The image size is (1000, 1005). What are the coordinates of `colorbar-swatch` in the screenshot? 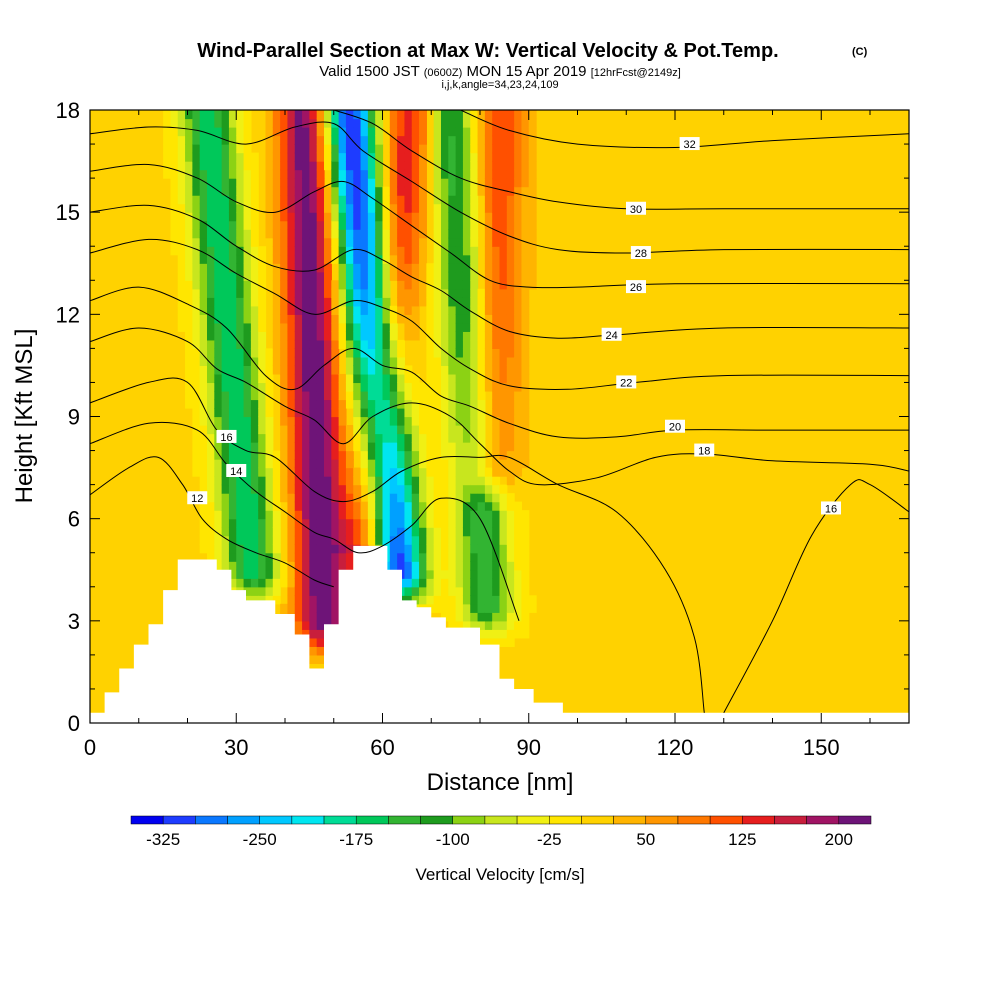 It's located at (823, 820).